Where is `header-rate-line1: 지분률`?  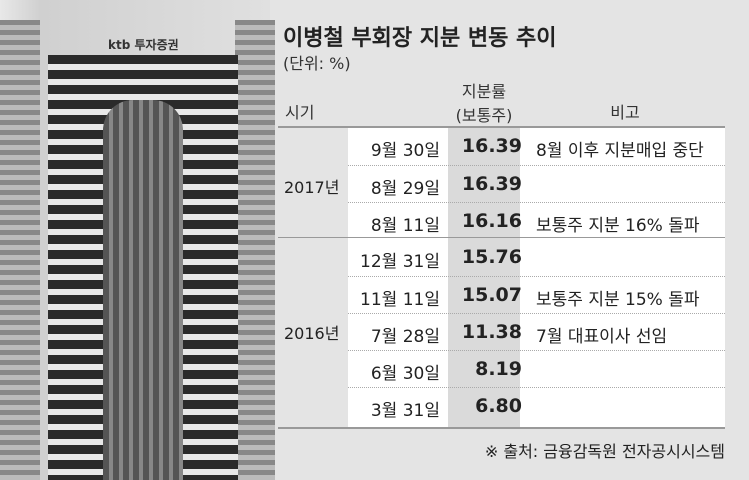 header-rate-line1: 지분률 is located at coordinates (484, 91).